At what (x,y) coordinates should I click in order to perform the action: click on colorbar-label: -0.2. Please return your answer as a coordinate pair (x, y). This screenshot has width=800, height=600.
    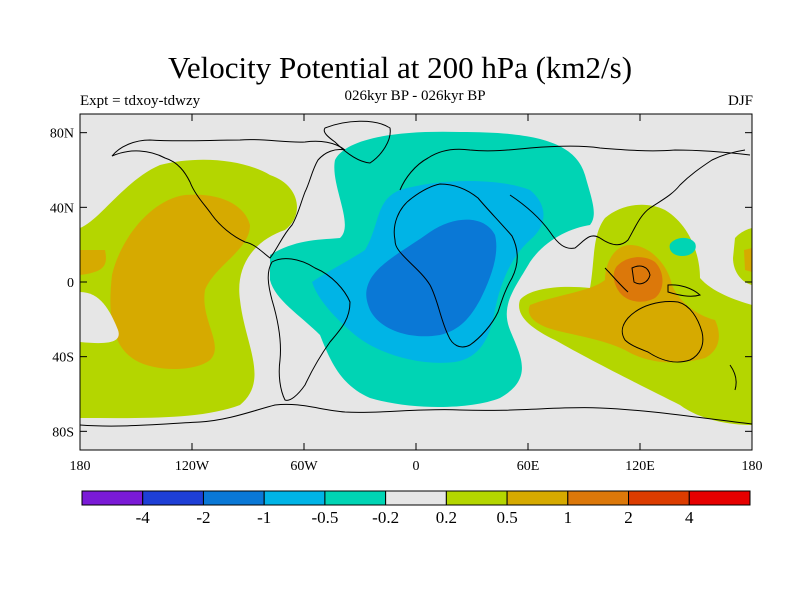
    Looking at the image, I should click on (385, 517).